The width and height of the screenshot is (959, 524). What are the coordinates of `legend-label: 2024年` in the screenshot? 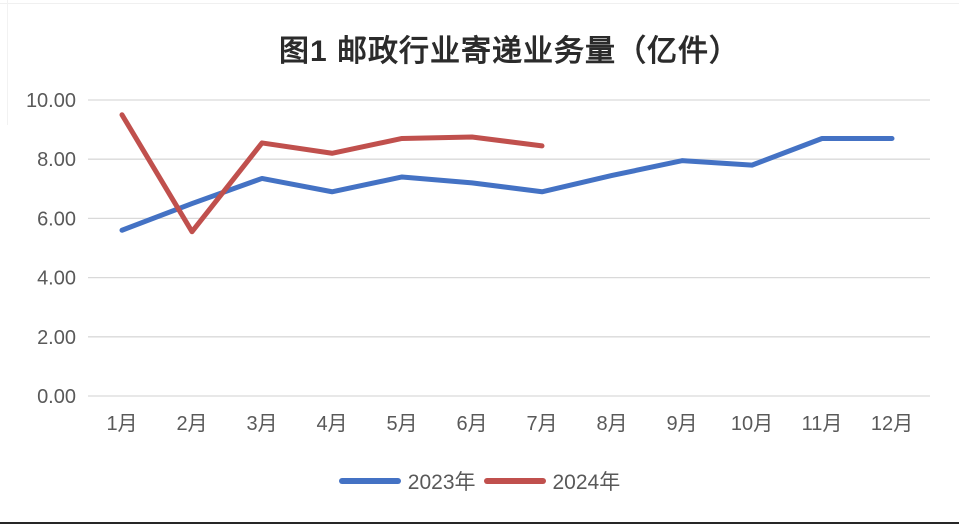 It's located at (586, 482).